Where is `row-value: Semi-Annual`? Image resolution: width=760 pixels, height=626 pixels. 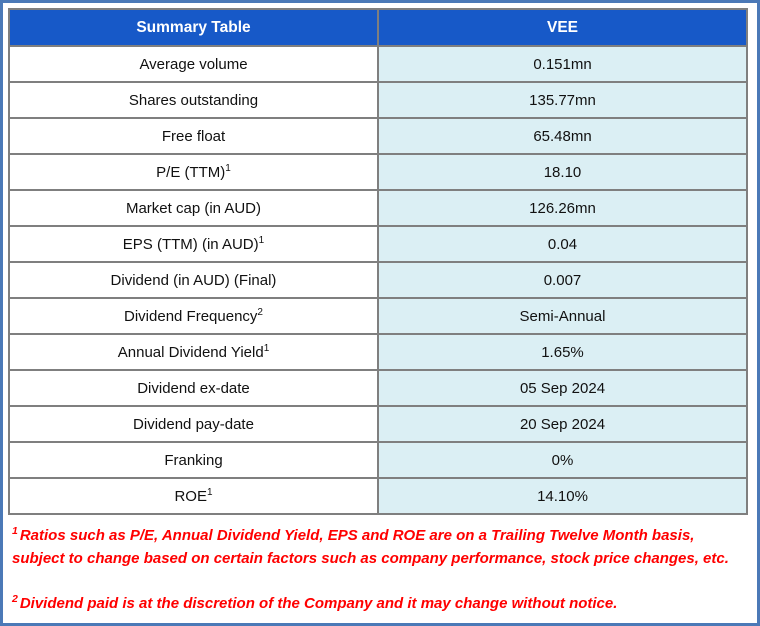
row-value: Semi-Annual is located at coordinates (562, 316).